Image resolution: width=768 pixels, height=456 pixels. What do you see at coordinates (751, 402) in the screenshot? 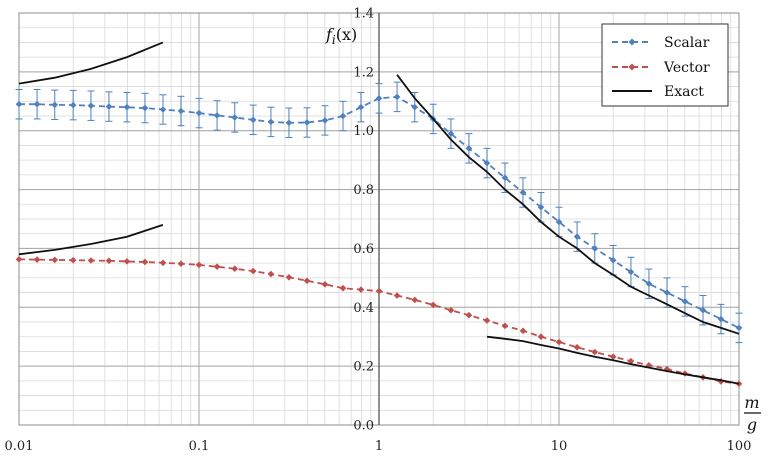
I see `x-axis-label-numerator: m` at bounding box center [751, 402].